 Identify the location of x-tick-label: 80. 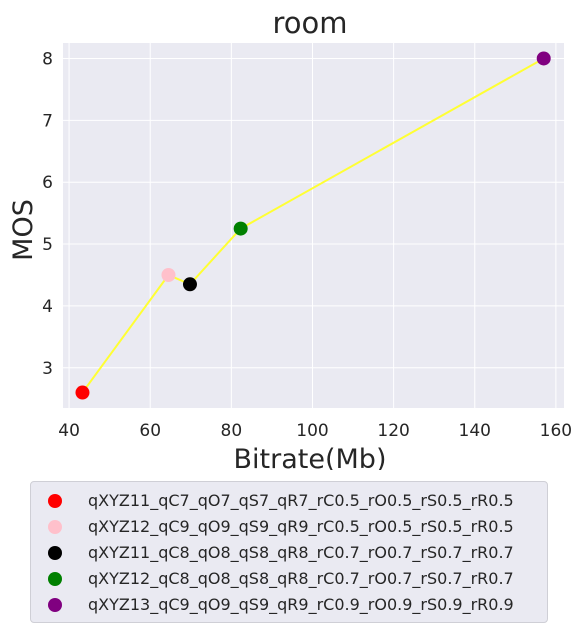
(232, 431).